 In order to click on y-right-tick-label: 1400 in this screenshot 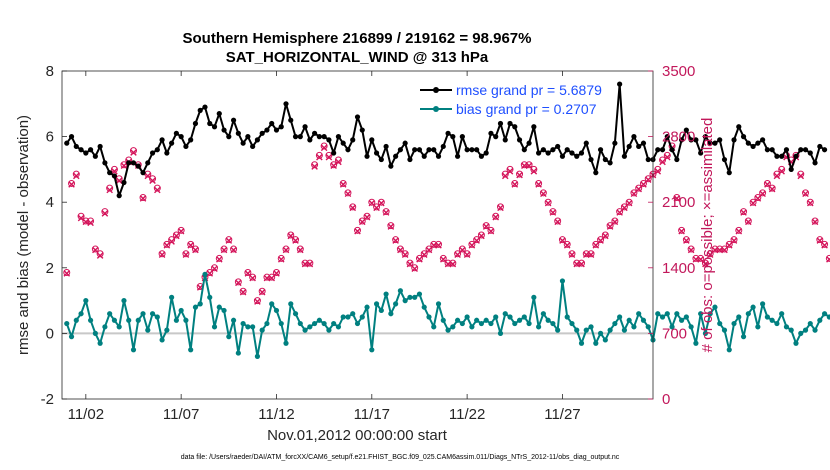, I will do `click(678, 268)`.